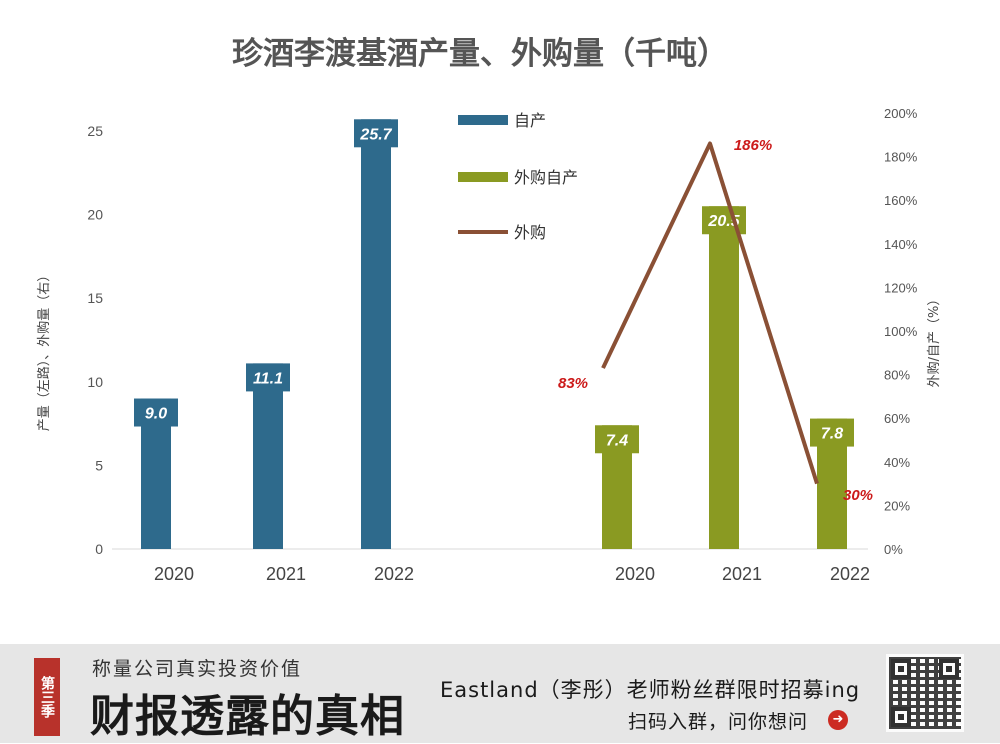 The width and height of the screenshot is (1000, 744). I want to click on legend-label: 外购自产, so click(546, 177).